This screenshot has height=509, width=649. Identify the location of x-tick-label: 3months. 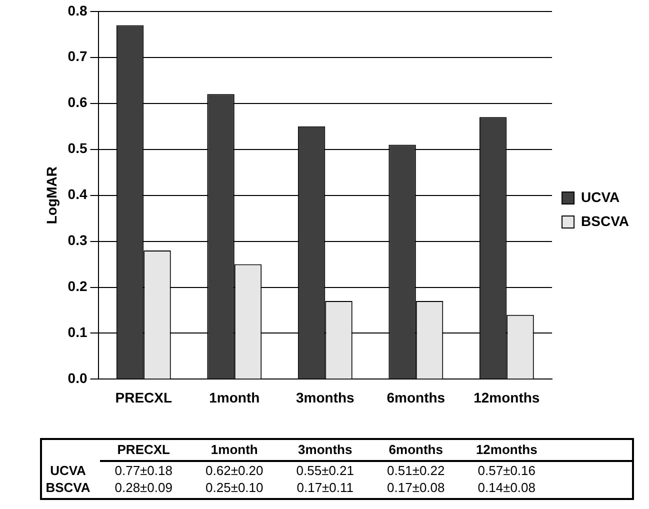
(325, 397).